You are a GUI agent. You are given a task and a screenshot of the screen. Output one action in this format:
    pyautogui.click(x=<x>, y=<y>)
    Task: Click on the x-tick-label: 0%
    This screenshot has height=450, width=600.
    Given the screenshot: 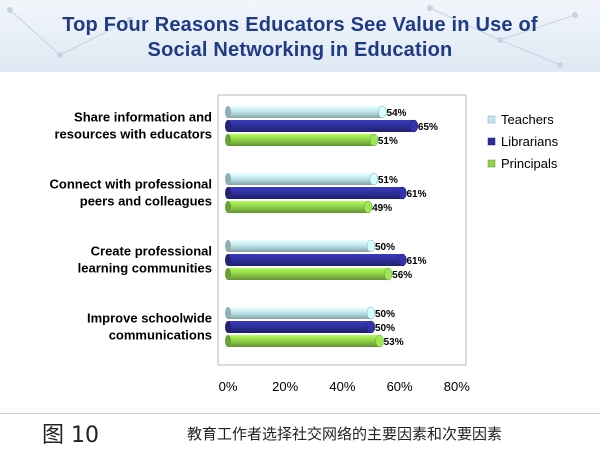 What is the action you would take?
    pyautogui.click(x=228, y=386)
    